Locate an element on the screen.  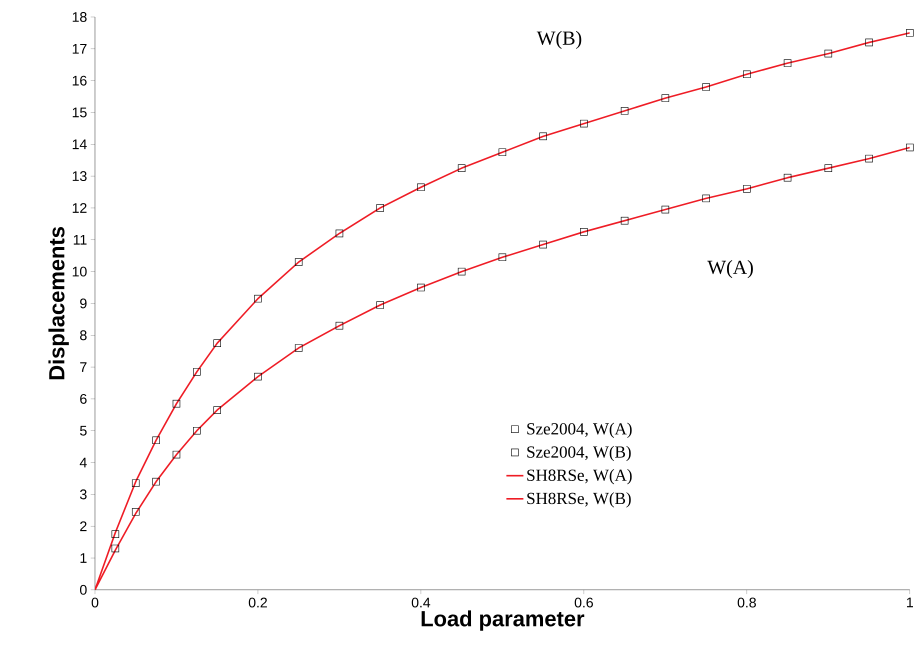
y-tick-label: 3 is located at coordinates (83, 495).